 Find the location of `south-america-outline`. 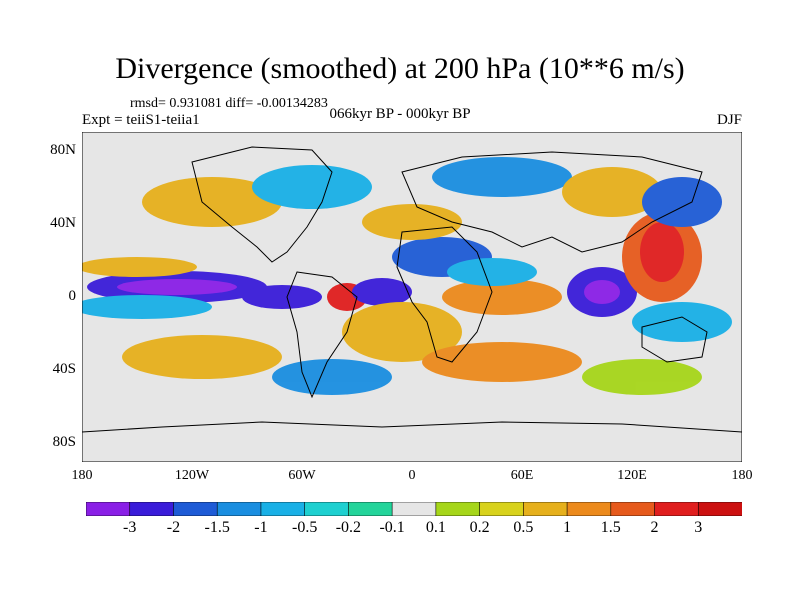

south-america-outline is located at coordinates (322, 335).